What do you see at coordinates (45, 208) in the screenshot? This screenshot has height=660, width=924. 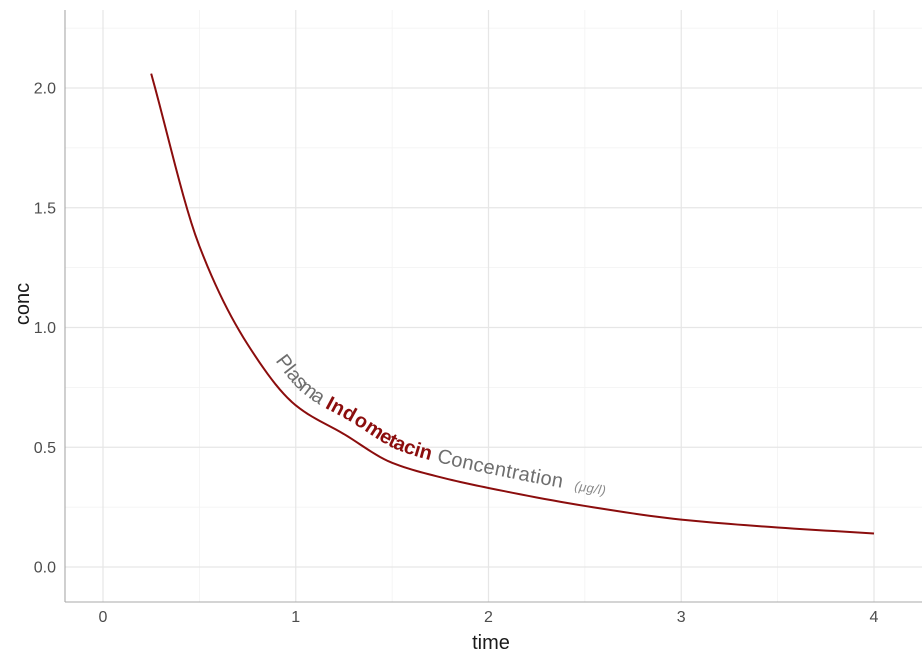 I see `y-tick-label: 1.5` at bounding box center [45, 208].